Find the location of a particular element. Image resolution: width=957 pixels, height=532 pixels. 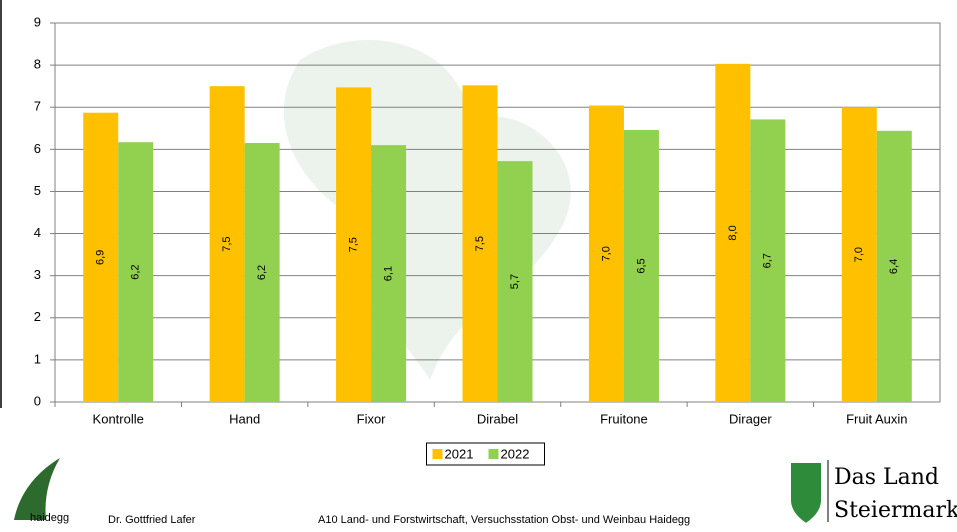

value-label: 6,7 is located at coordinates (768, 260).